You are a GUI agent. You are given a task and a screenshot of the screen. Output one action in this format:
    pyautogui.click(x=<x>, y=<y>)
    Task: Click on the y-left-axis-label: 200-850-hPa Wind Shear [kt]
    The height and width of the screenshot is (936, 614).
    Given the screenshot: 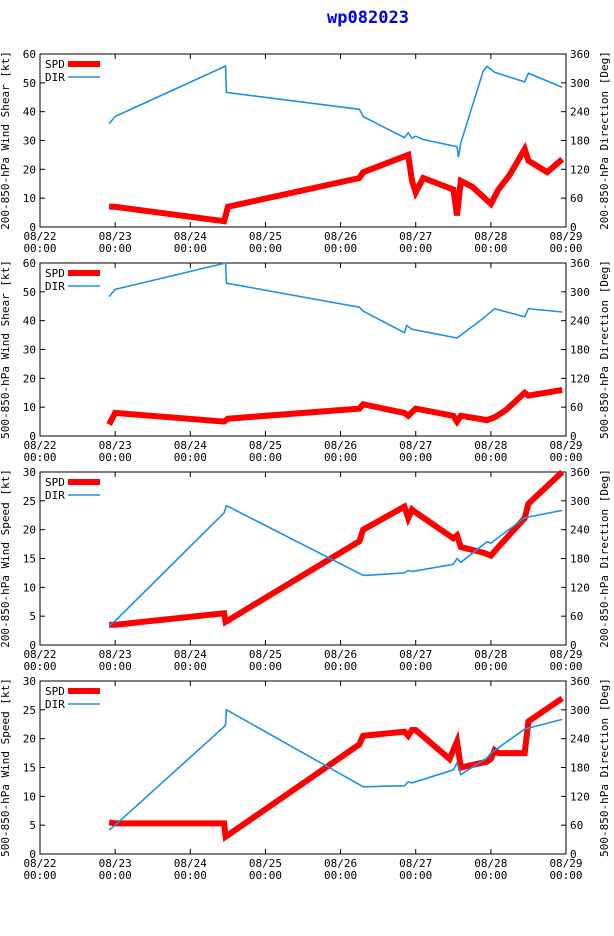 What is the action you would take?
    pyautogui.click(x=6, y=140)
    